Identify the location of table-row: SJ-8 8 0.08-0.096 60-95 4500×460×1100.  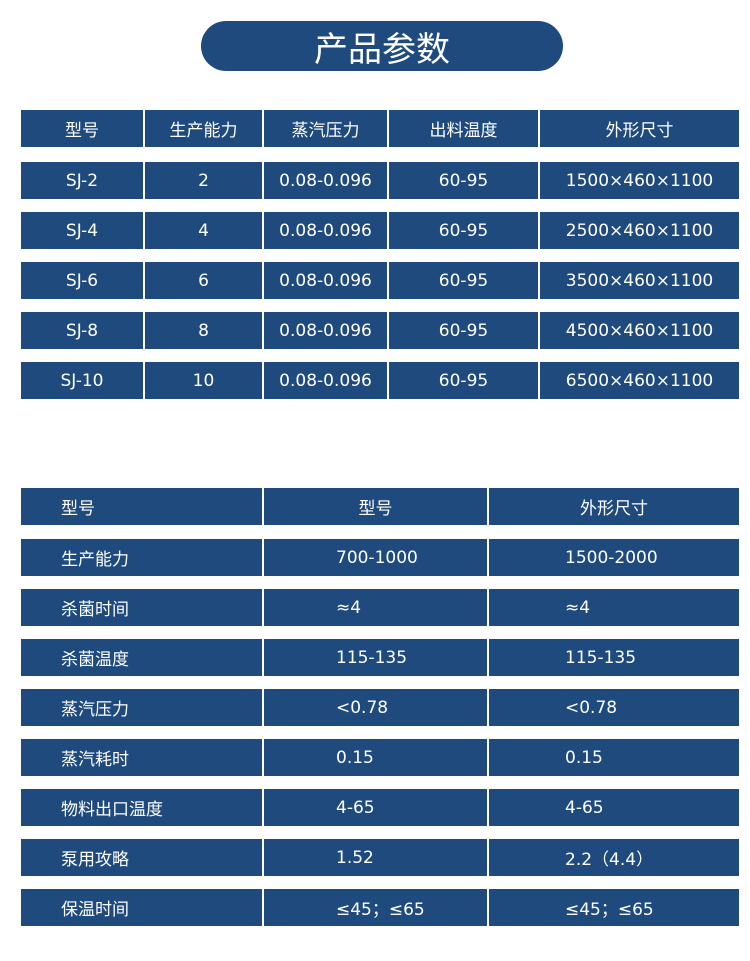
(380, 330).